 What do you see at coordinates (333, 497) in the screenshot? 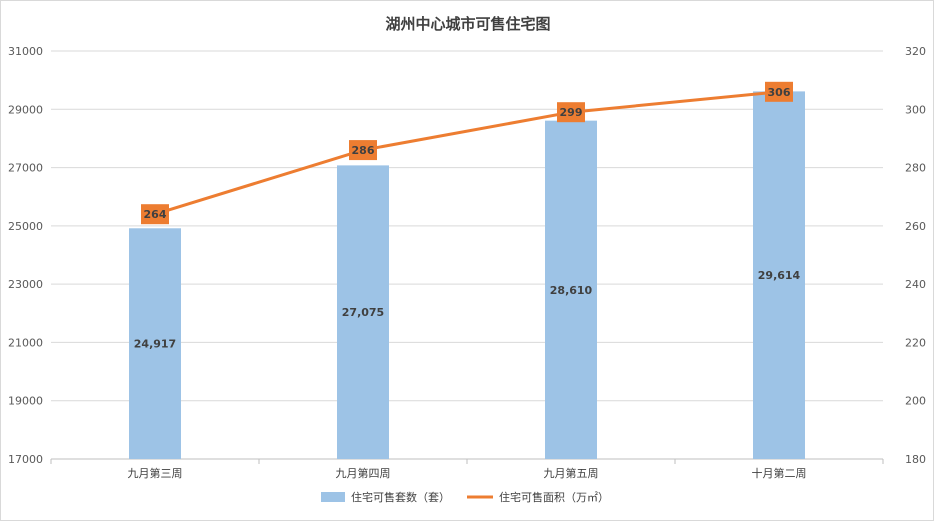
I see `legend-swatch-bar` at bounding box center [333, 497].